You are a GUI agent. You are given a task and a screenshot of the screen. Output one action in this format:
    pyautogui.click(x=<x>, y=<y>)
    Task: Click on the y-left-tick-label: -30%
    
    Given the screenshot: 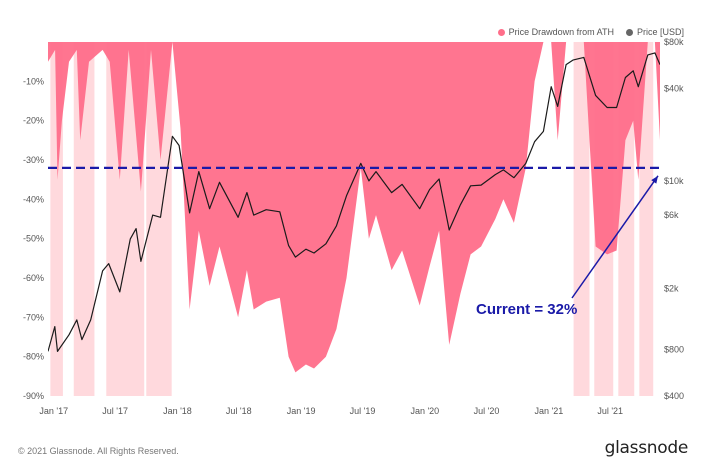 What is the action you would take?
    pyautogui.click(x=33, y=160)
    